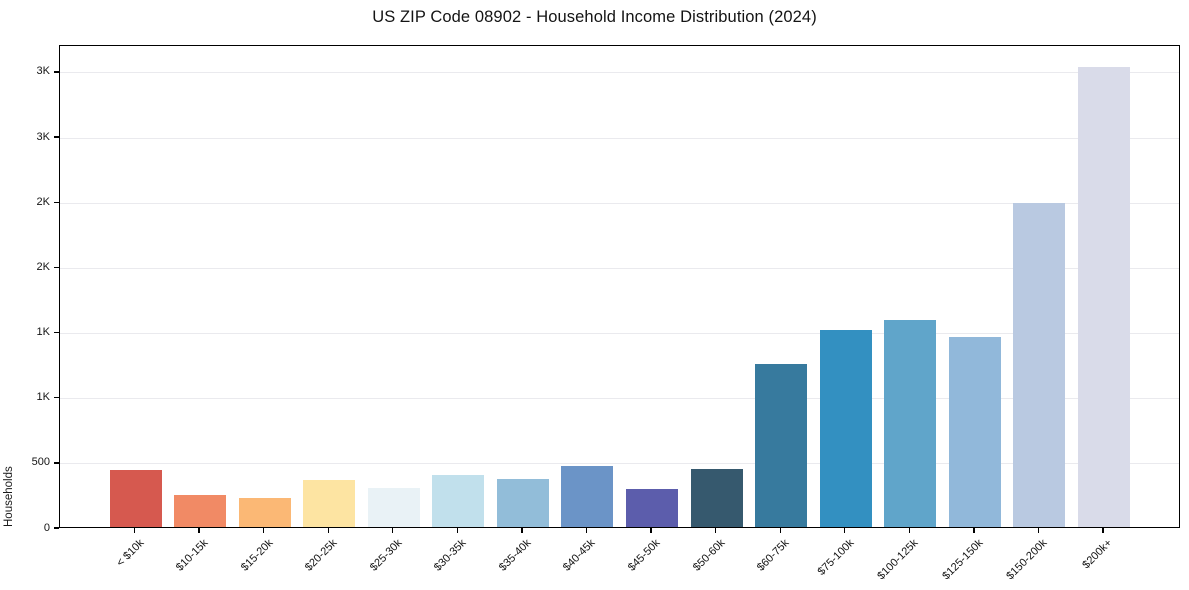 This screenshot has height=590, width=1189. What do you see at coordinates (9, 496) in the screenshot?
I see `y-axis-label: Households` at bounding box center [9, 496].